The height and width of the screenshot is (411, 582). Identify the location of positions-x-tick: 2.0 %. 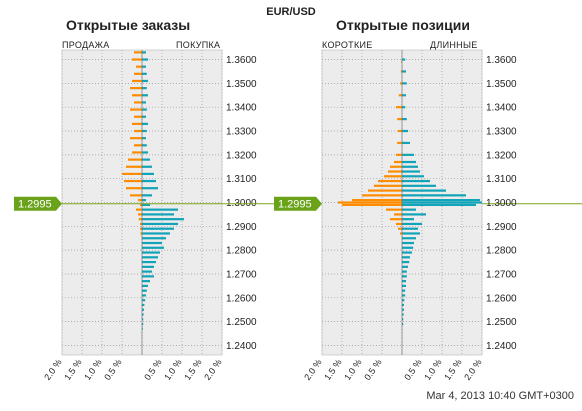
(472, 369).